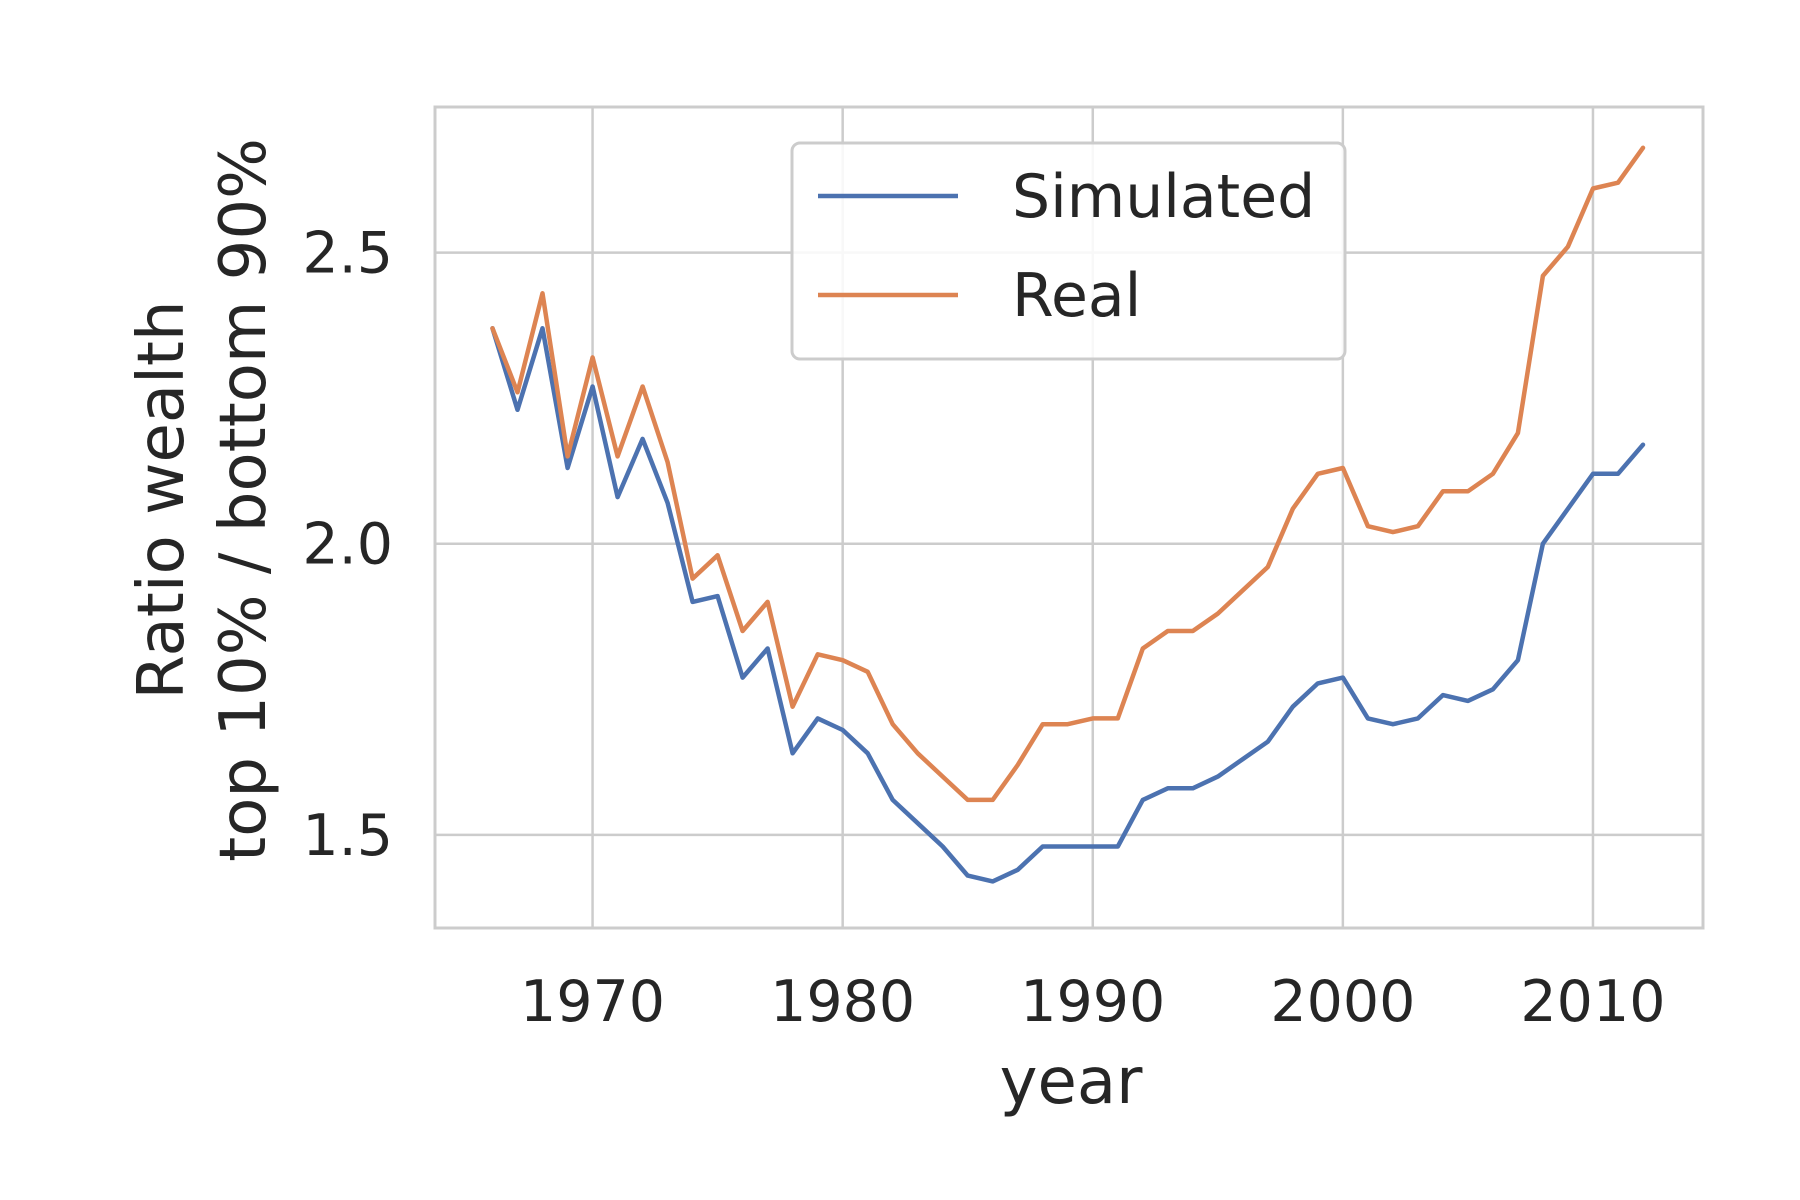 The width and height of the screenshot is (1800, 1200). Describe the element at coordinates (244, 500) in the screenshot. I see `y-axis-label-line-2: top 10% / bottom 90%` at that location.